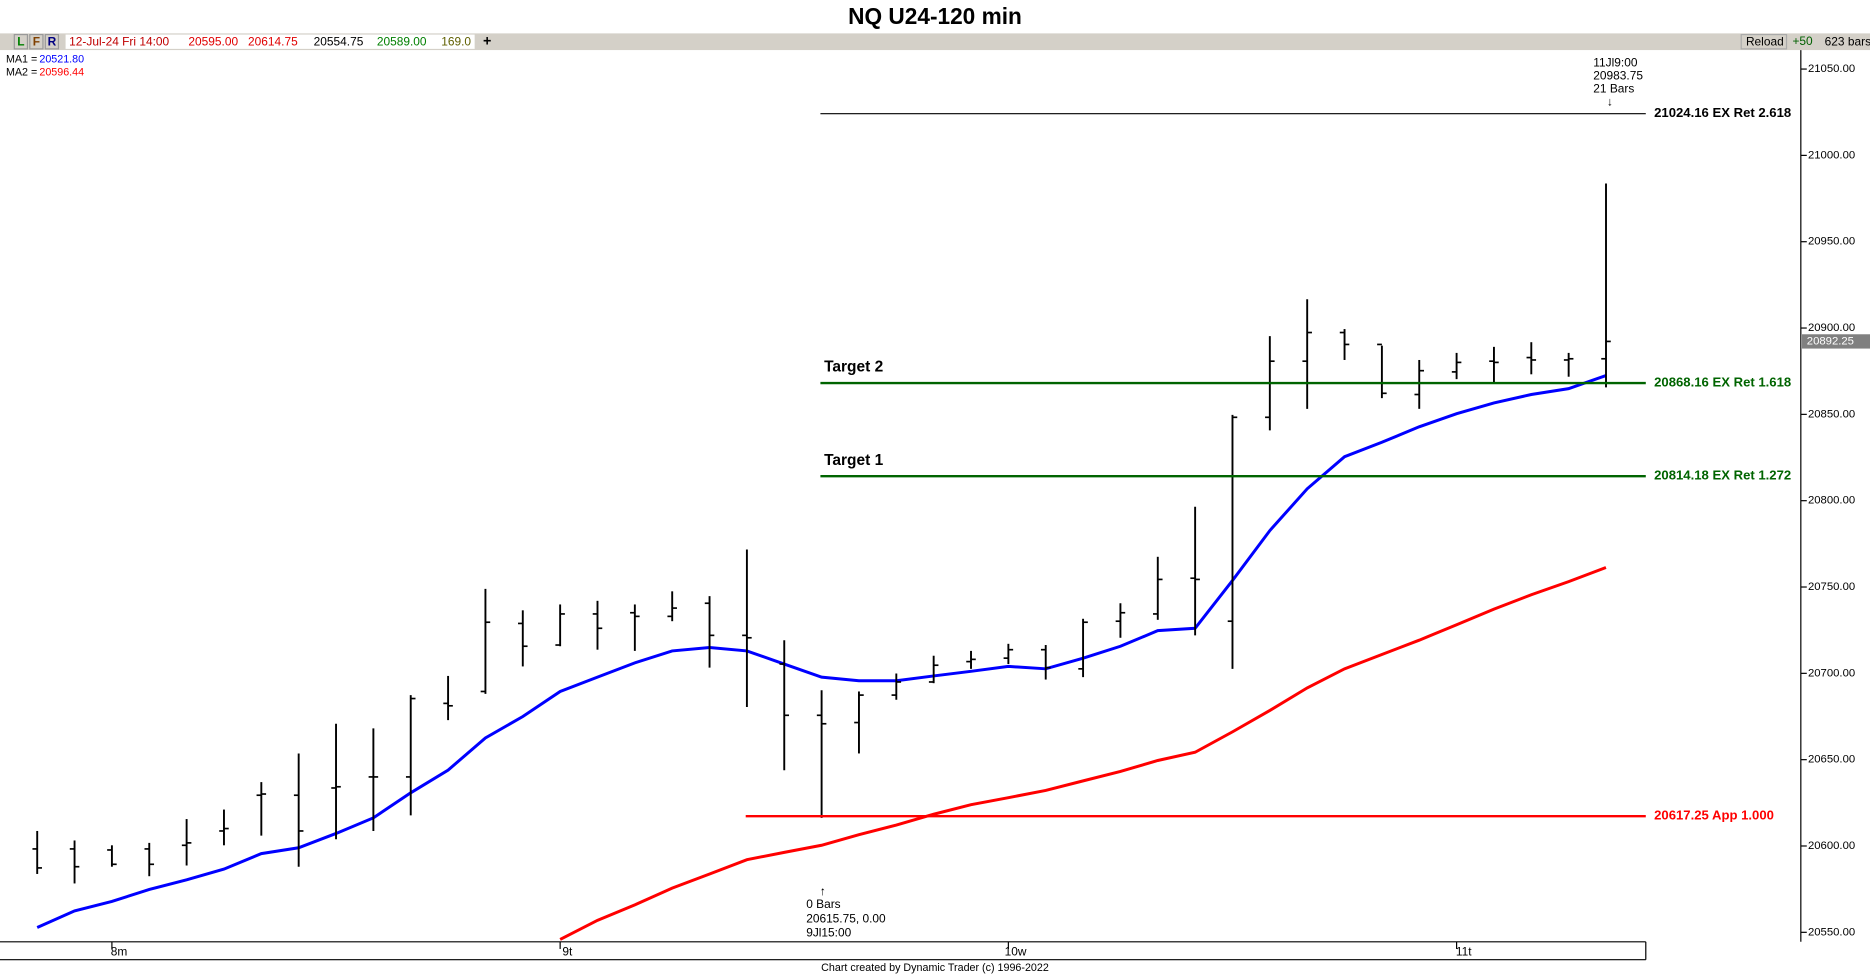  I want to click on reload-label: Reload, so click(1765, 41).